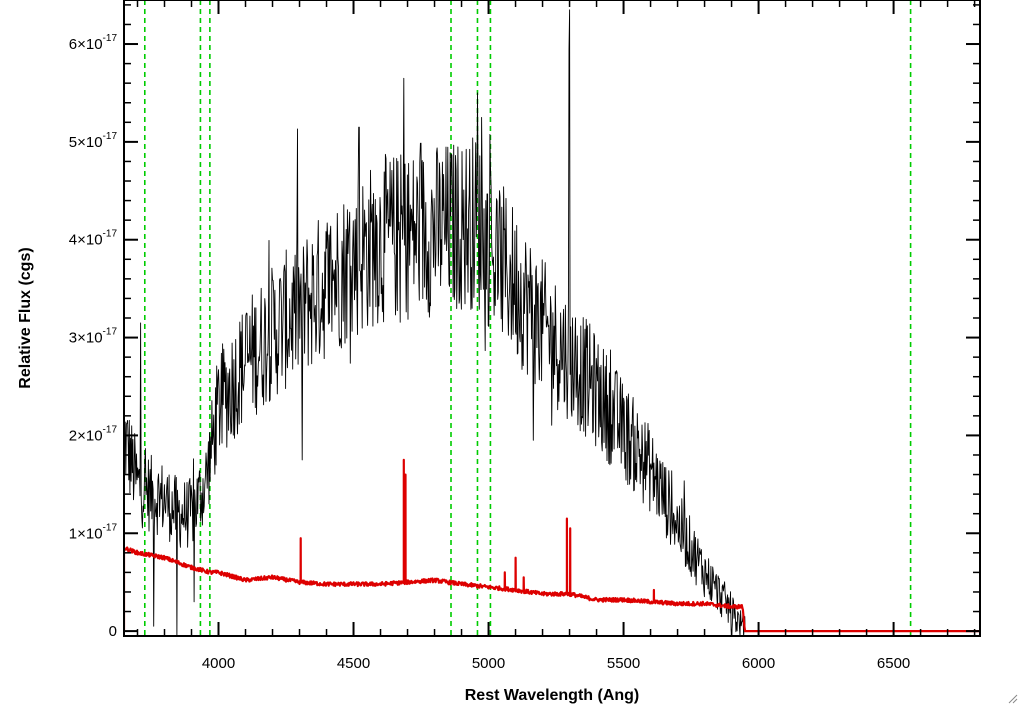  What do you see at coordinates (623, 663) in the screenshot?
I see `x-tick-label-3: 5500` at bounding box center [623, 663].